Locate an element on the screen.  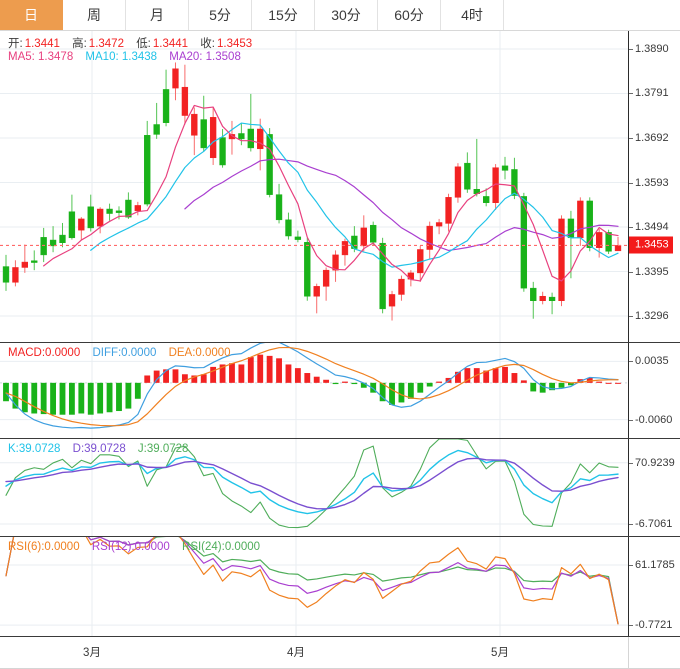
tab-6: 60分 is located at coordinates (409, 15).